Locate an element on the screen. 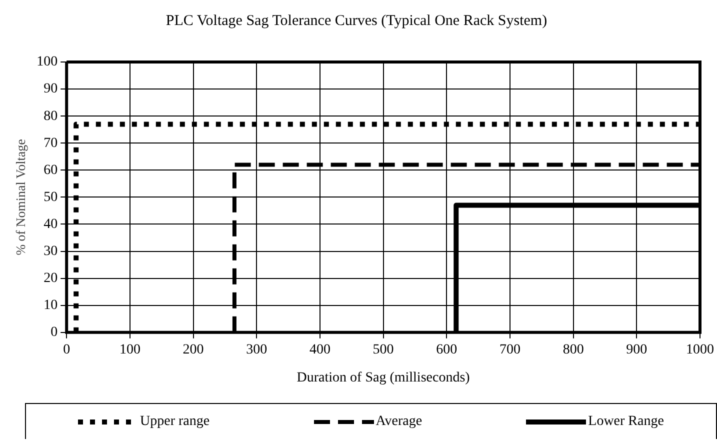 The height and width of the screenshot is (442, 717). y-tick-label: 0 is located at coordinates (54, 332).